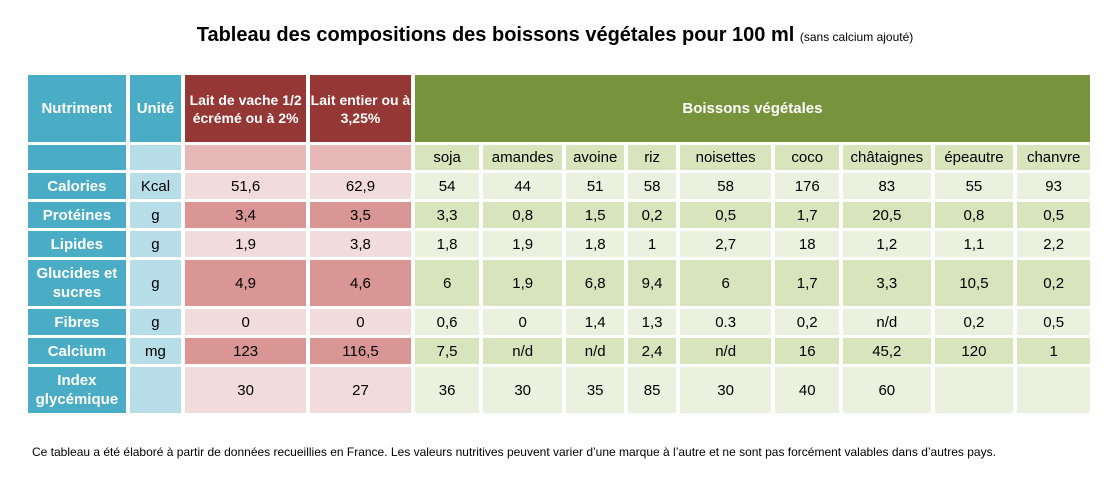 Image resolution: width=1110 pixels, height=493 pixels. Describe the element at coordinates (652, 351) in the screenshot. I see `plant-drink-value: 2,4` at that location.